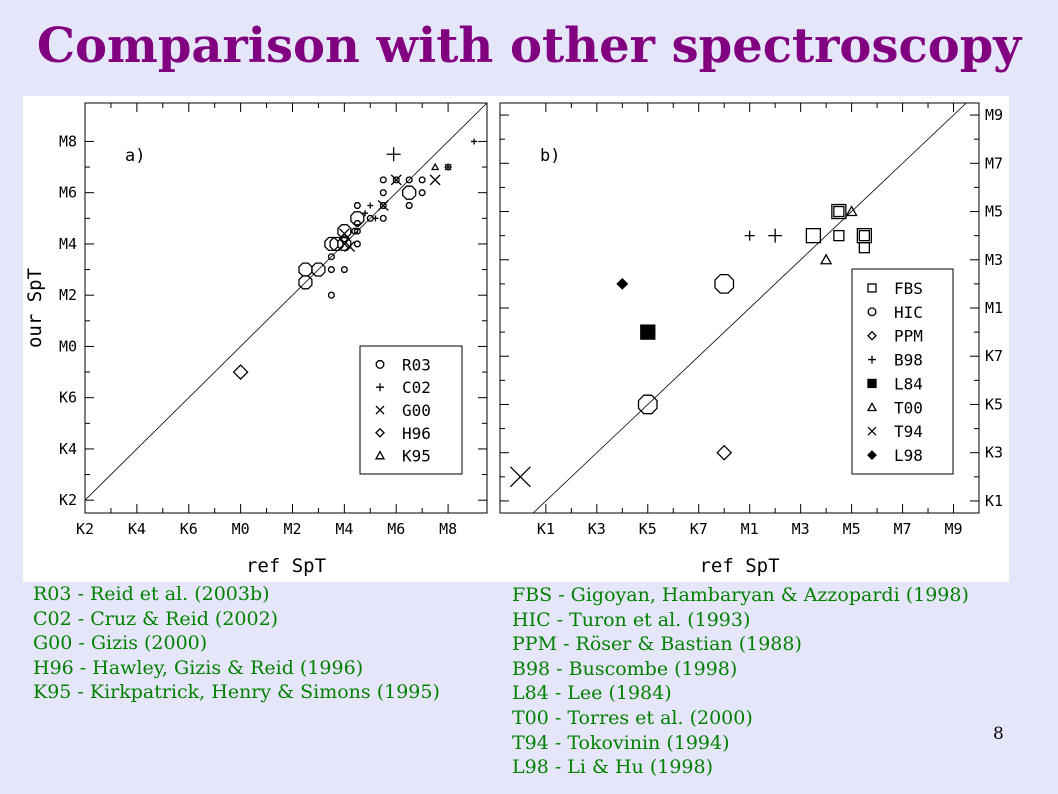 Image resolution: width=1058 pixels, height=794 pixels. Describe the element at coordinates (137, 529) in the screenshot. I see `x-tick-label: K4` at that location.